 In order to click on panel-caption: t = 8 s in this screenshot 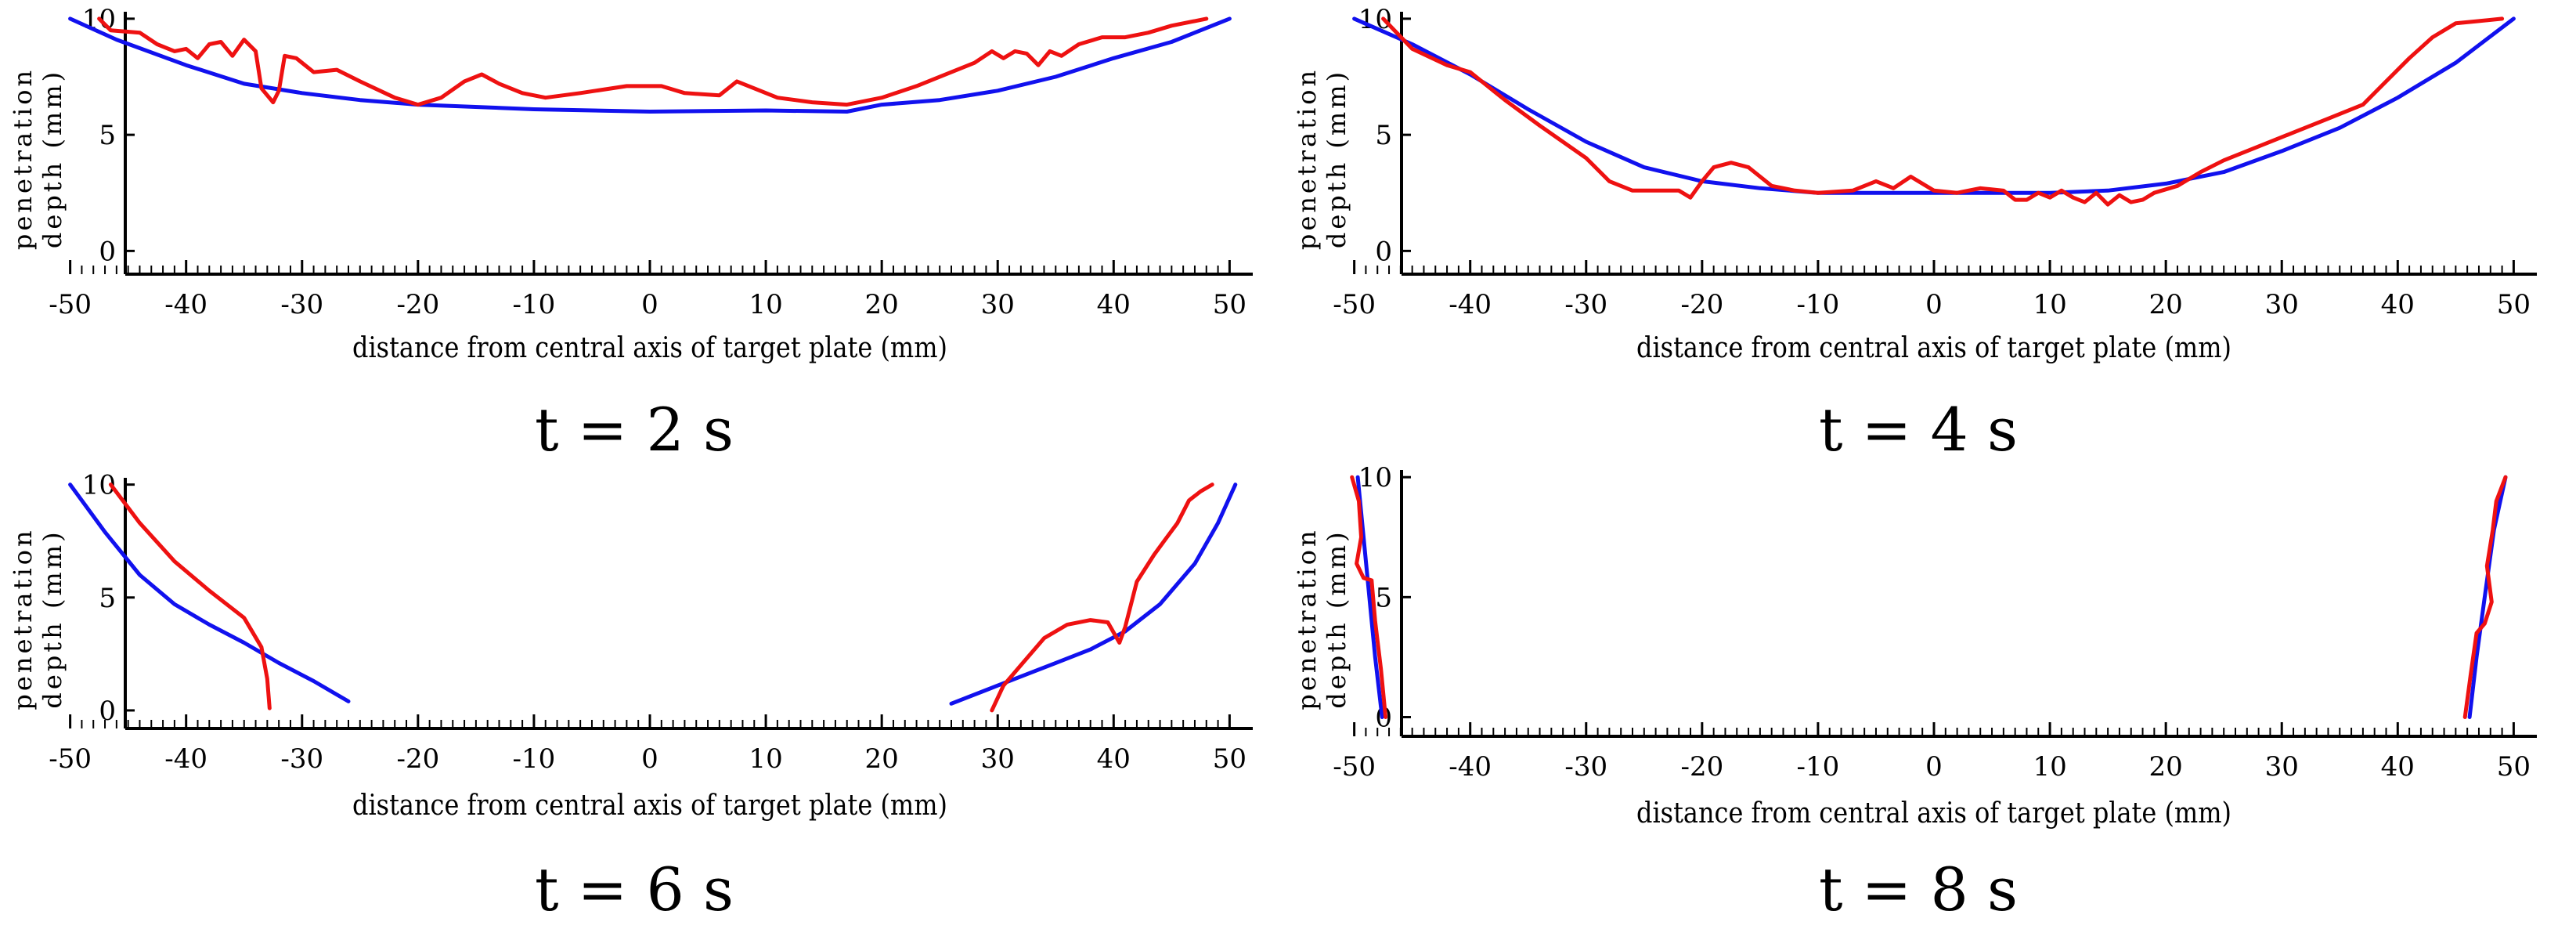, I will do `click(1918, 889)`.